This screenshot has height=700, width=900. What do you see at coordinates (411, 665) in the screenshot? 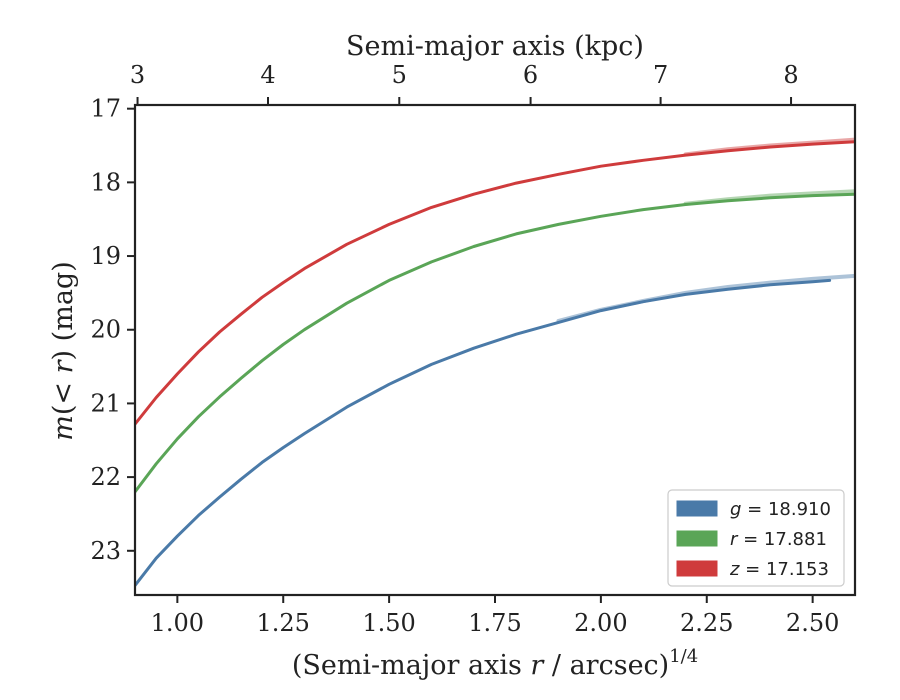
I see `x-axis-title-prefix: (Semi-major axis` at bounding box center [411, 665].